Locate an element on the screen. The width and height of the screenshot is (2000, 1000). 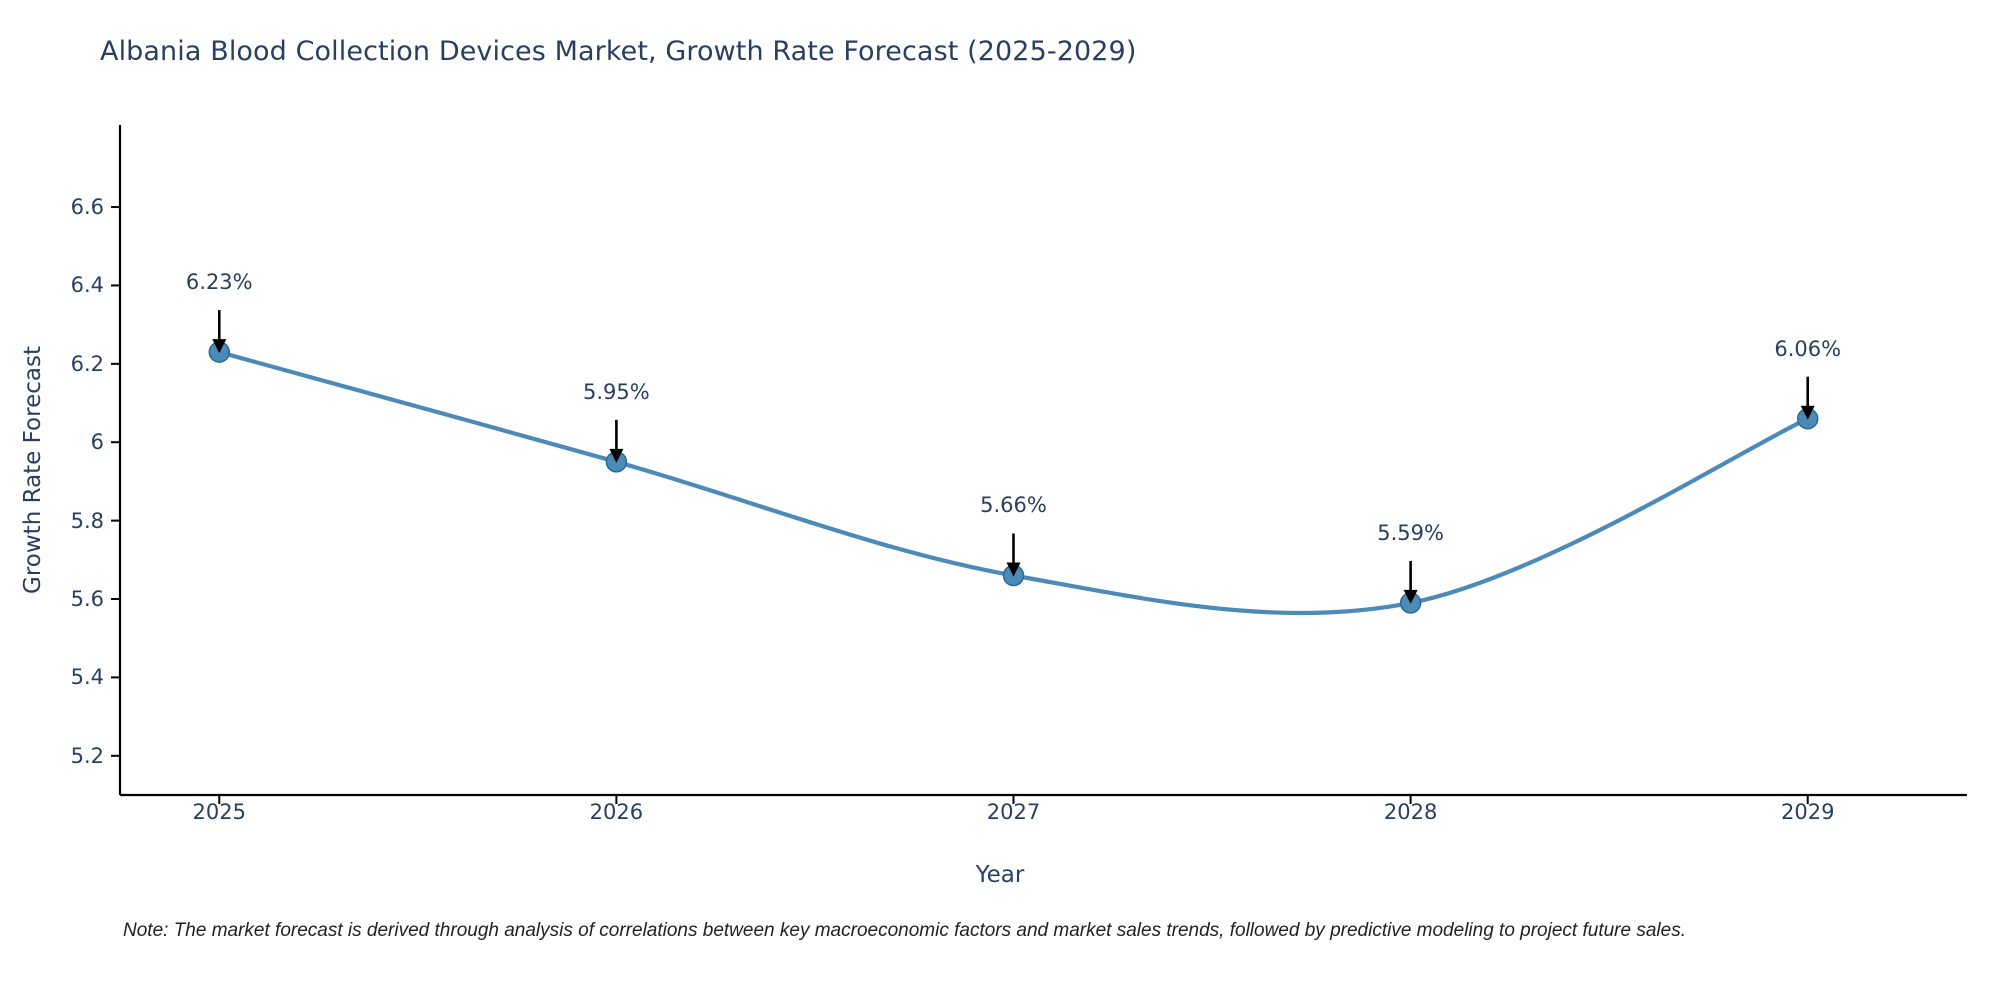
x-tick-label: 2027 is located at coordinates (1013, 812).